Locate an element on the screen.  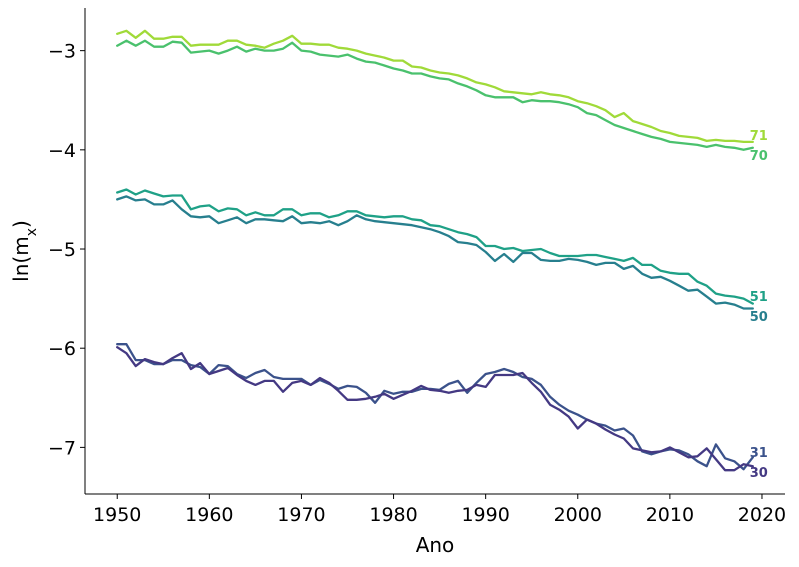
series-label-51: 51 is located at coordinates (759, 297).